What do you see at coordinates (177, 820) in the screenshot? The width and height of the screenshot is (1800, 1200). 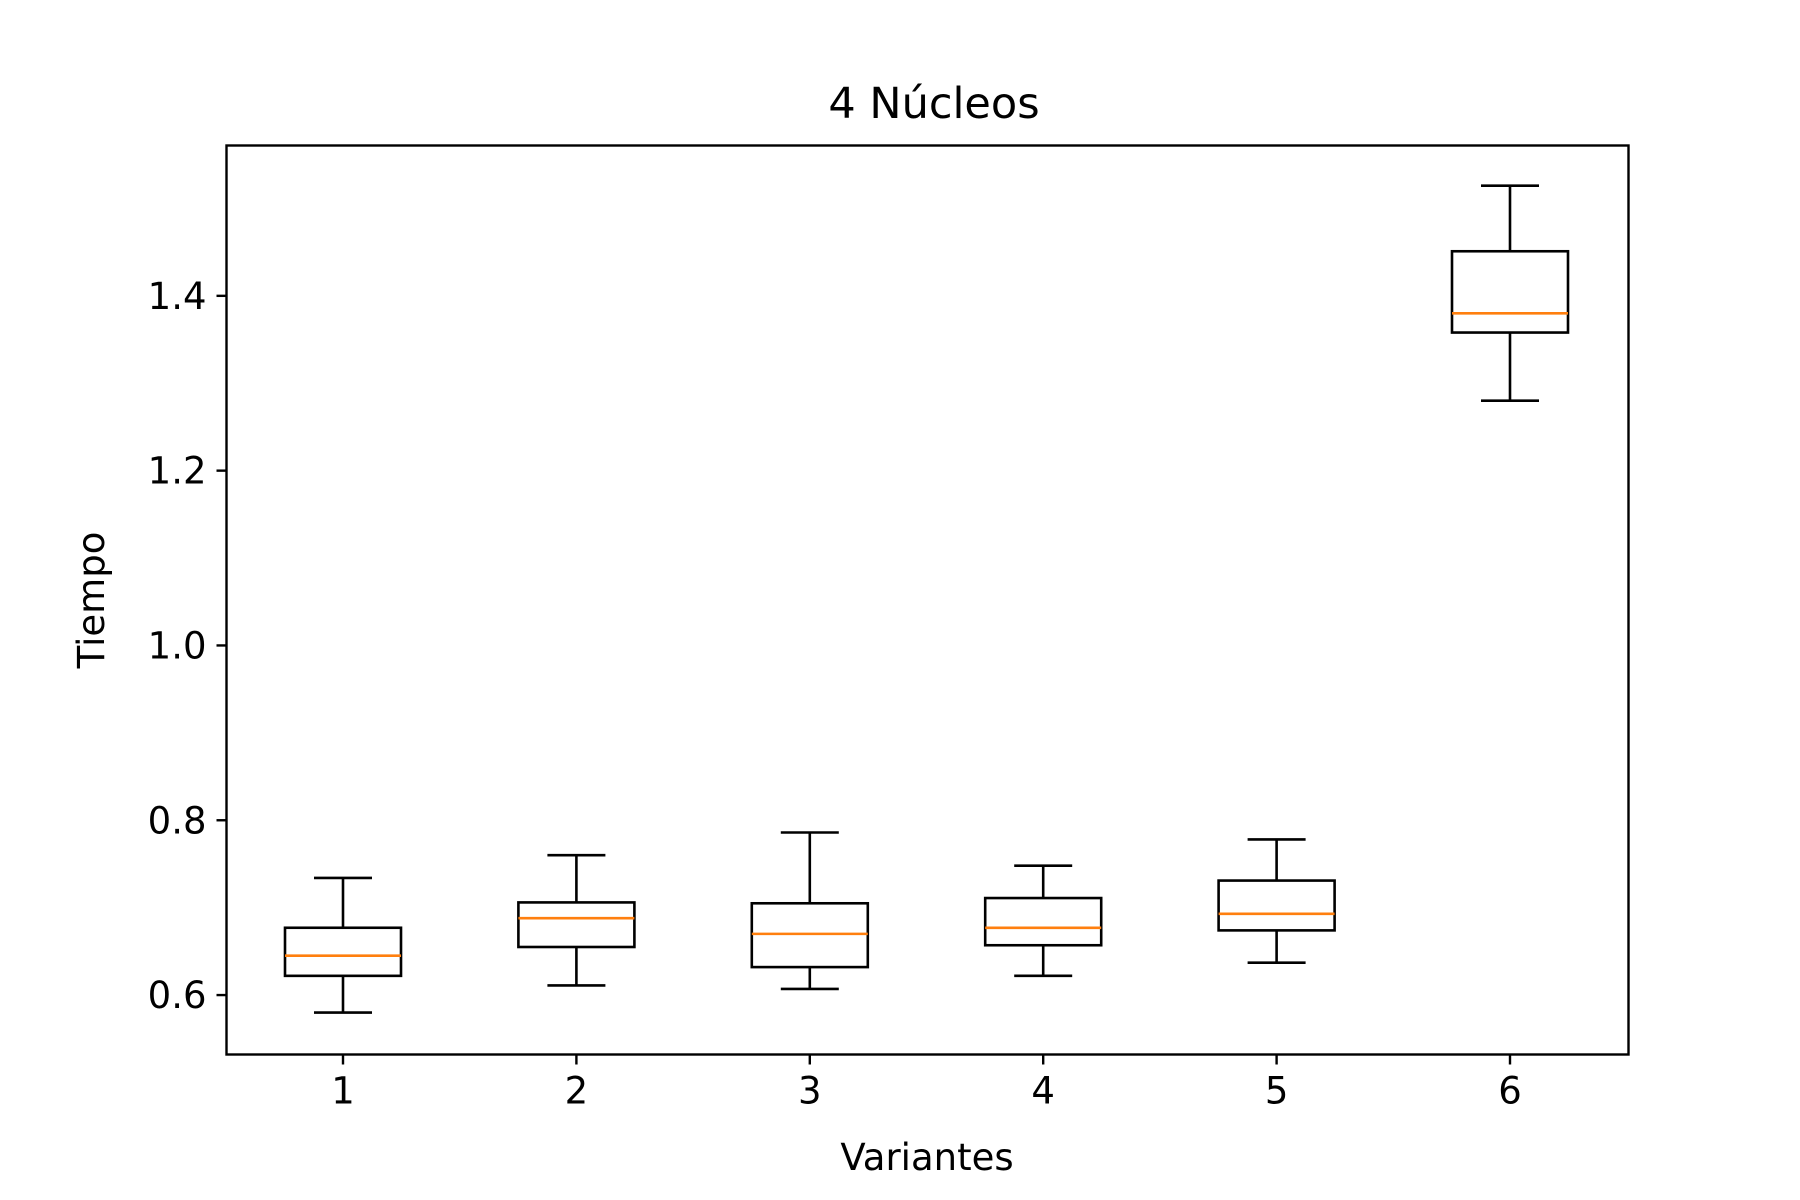 I see `y-tick-label: 0.8` at bounding box center [177, 820].